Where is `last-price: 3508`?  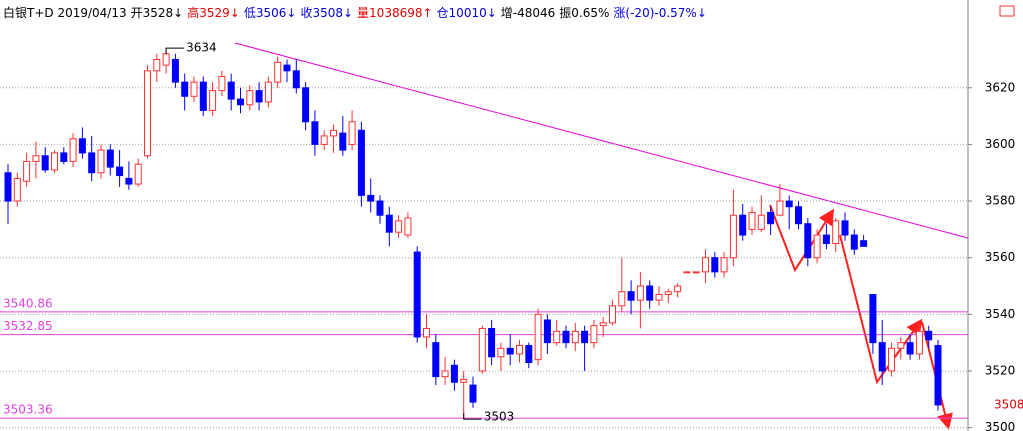
last-price: 3508 is located at coordinates (1008, 404).